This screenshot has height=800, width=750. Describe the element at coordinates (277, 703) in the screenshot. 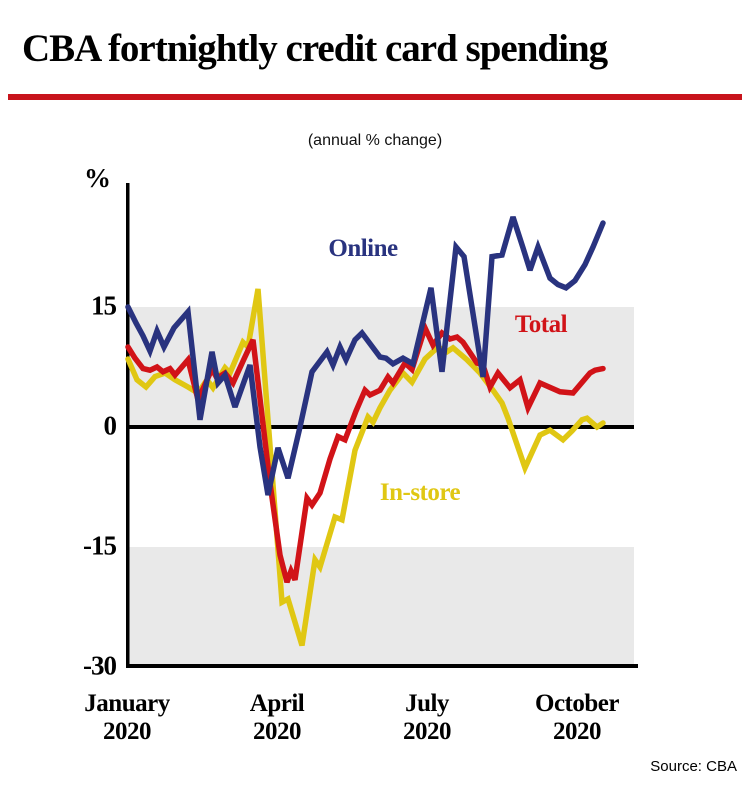

I see `x-tick-month: April` at that location.